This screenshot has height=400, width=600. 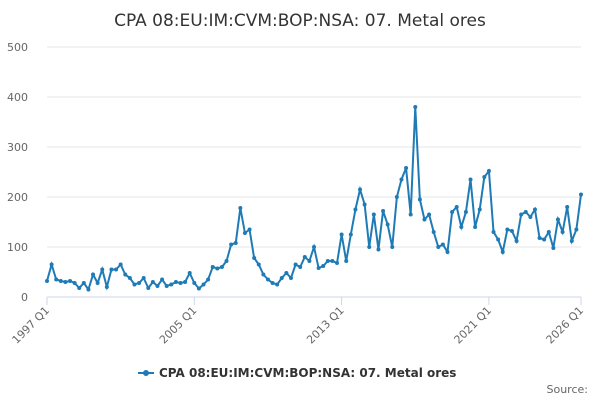 I want to click on x-tick-label: 2013 Q1, so click(x=325, y=325).